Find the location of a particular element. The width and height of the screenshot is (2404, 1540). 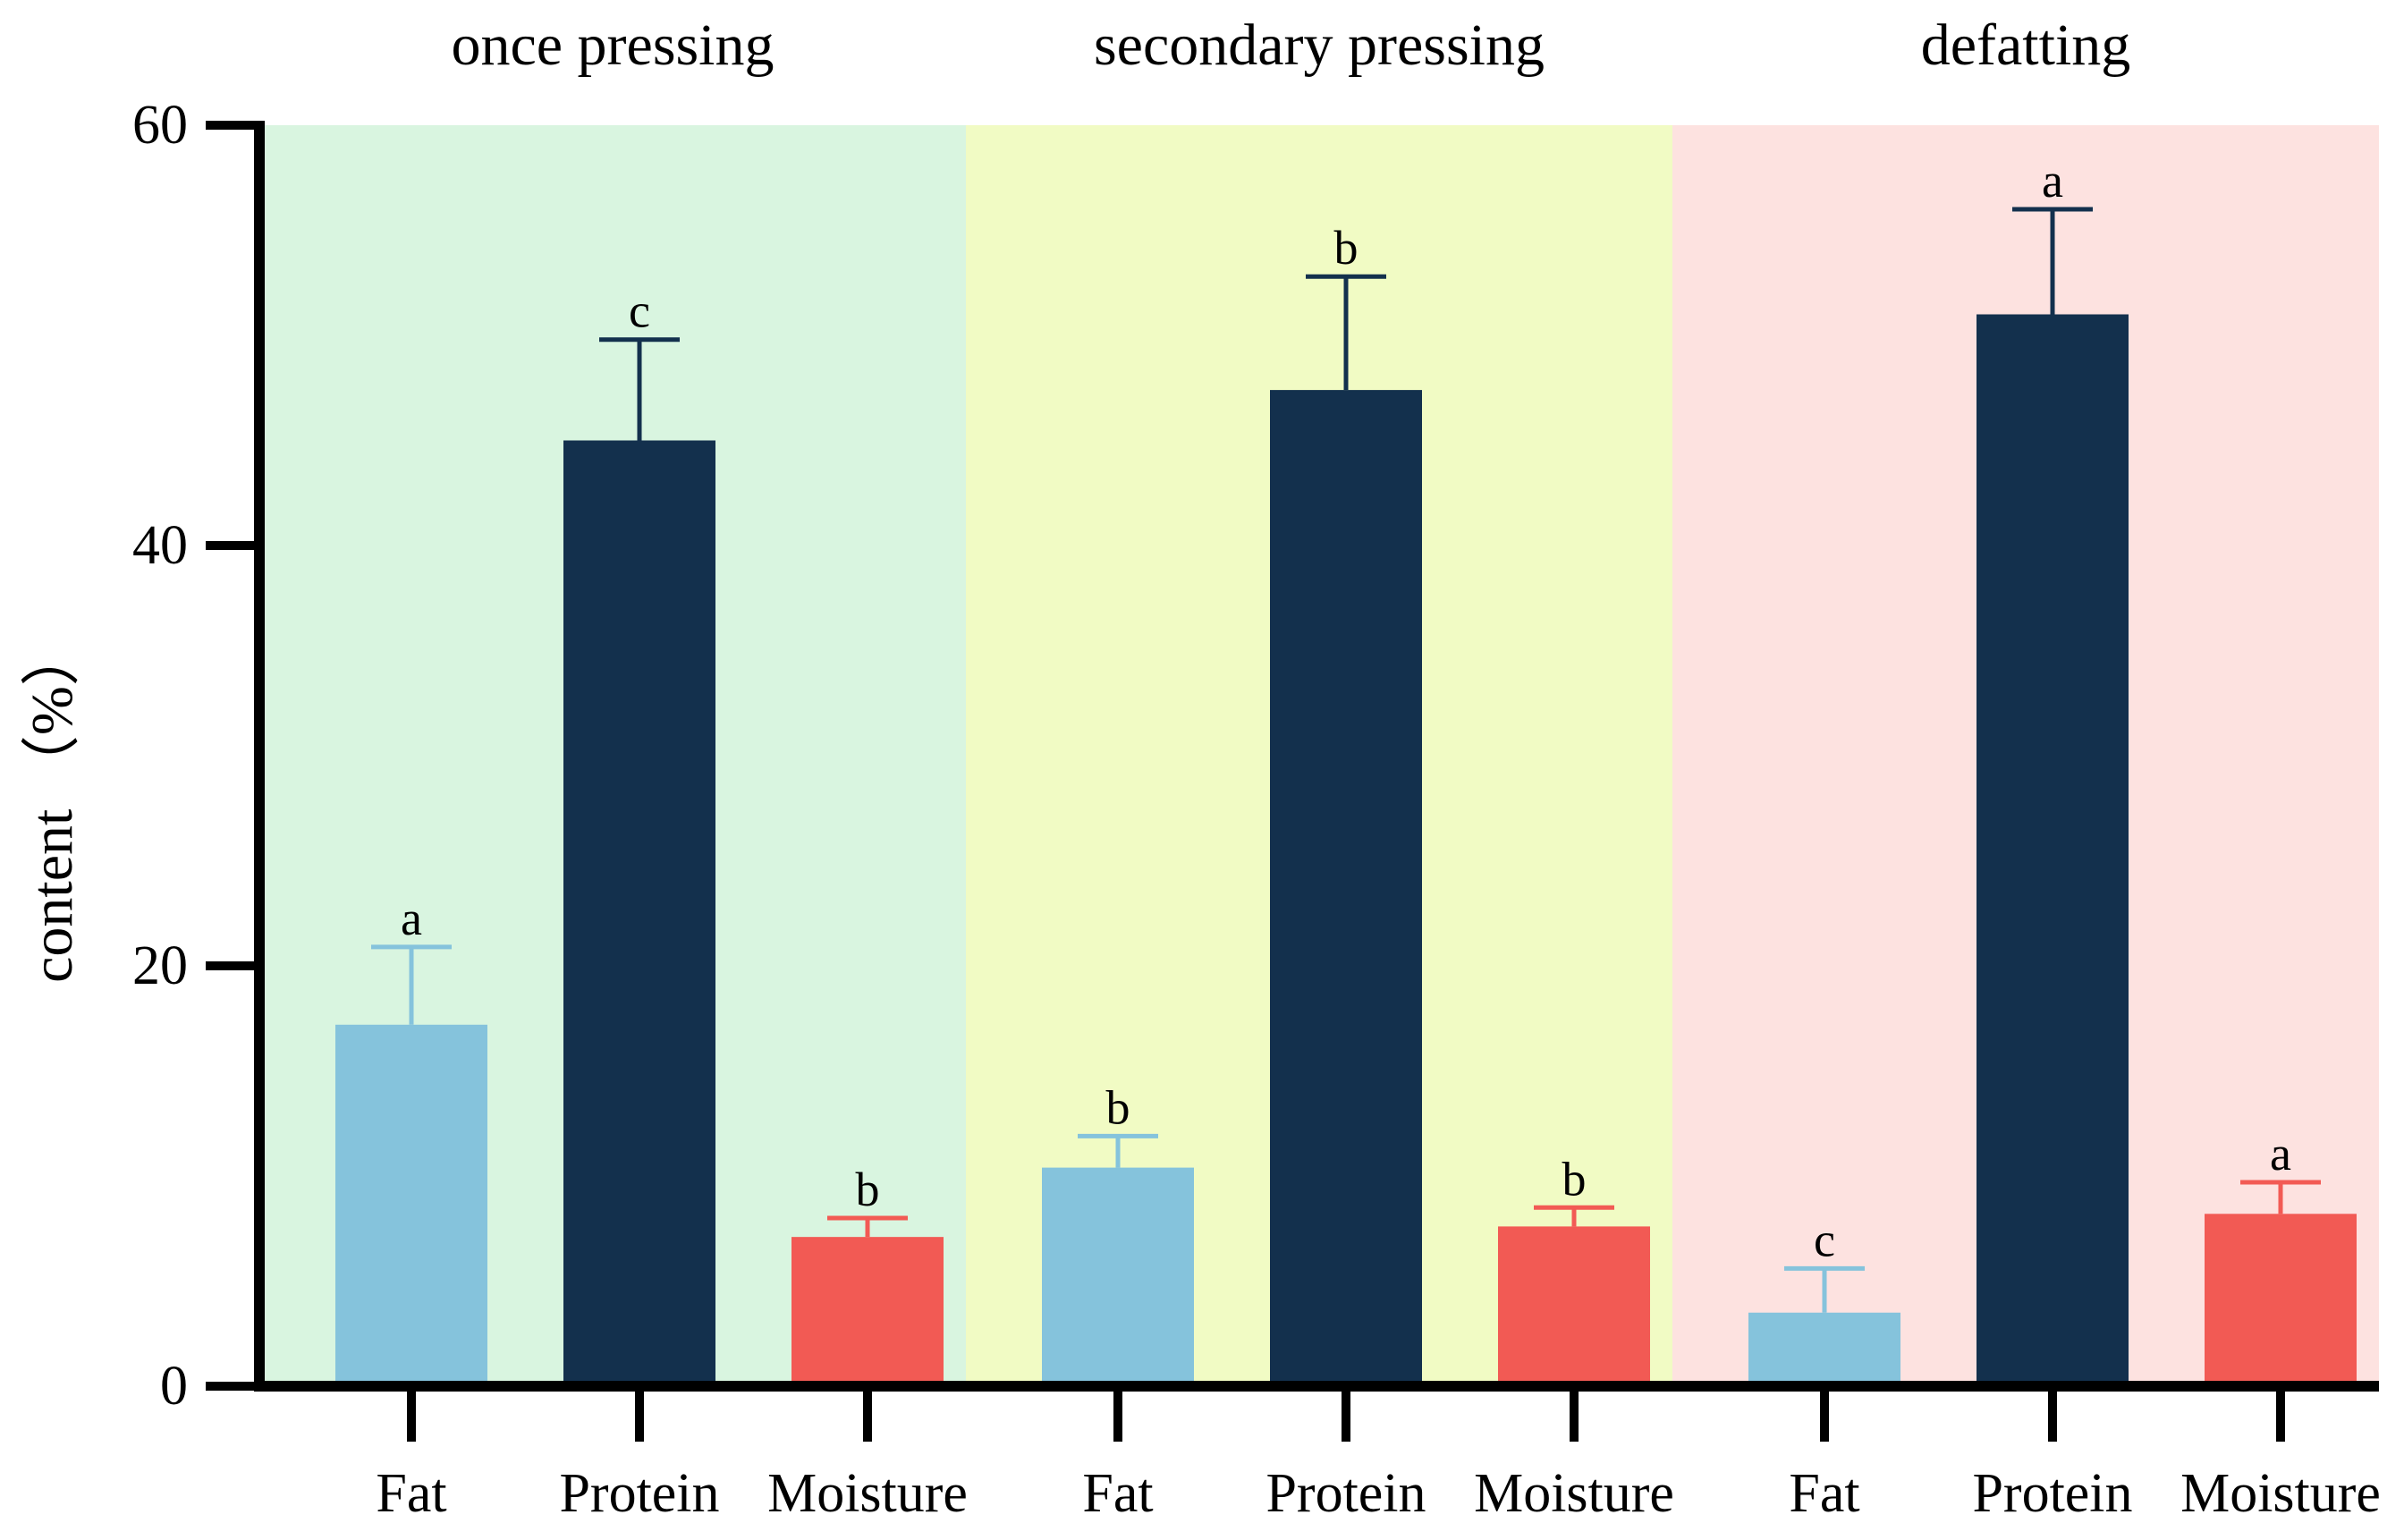

y-tick-label: 40 is located at coordinates (160, 545).